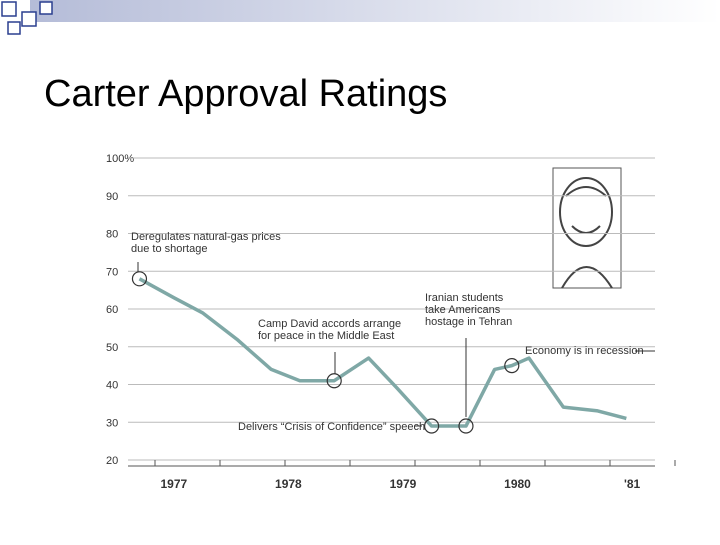  I want to click on annotation: Iranian students, so click(464, 298).